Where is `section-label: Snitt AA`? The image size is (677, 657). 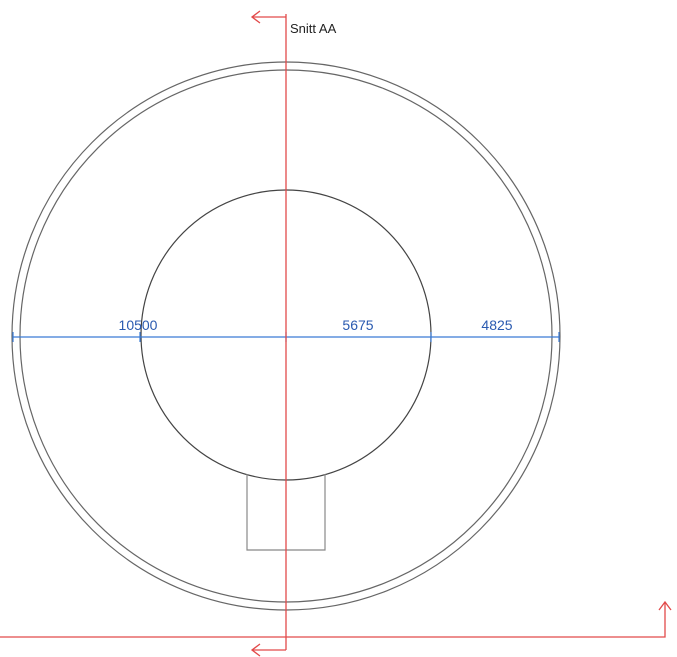 section-label: Snitt AA is located at coordinates (313, 28).